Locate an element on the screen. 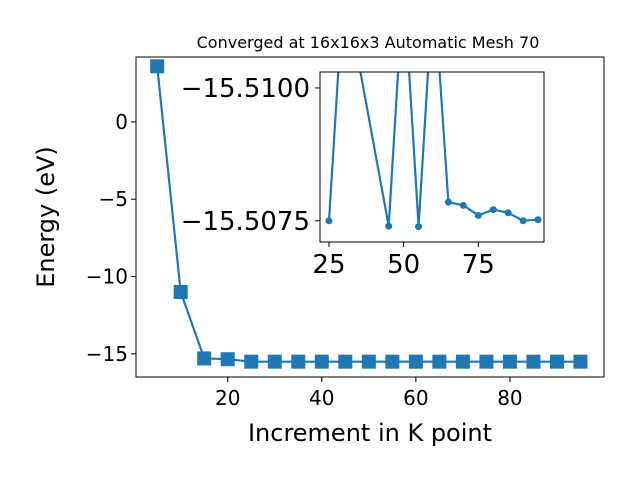 The height and width of the screenshot is (480, 640). main-x-tick-label: 20 is located at coordinates (227, 398).